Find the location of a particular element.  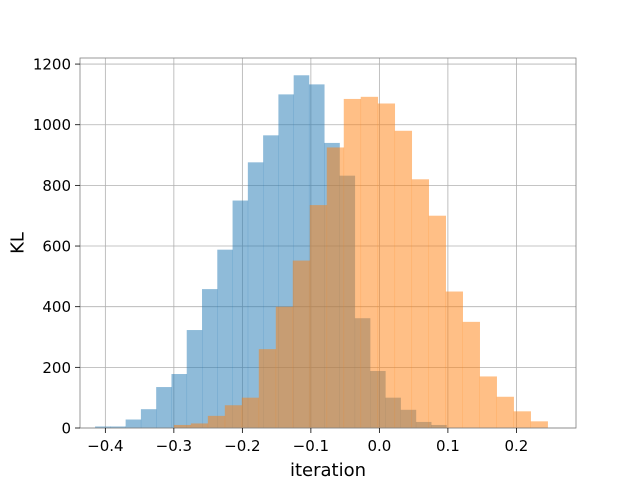

y-tick-label: 0 is located at coordinates (66, 429).